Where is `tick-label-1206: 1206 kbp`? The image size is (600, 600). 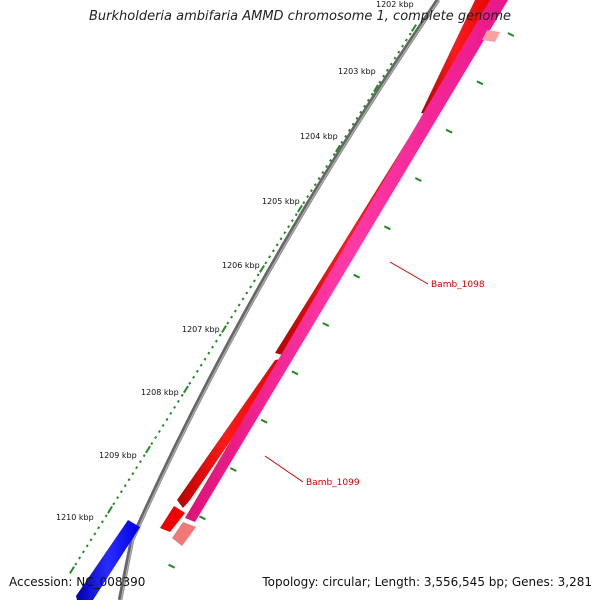 tick-label-1206: 1206 kbp is located at coordinates (241, 265).